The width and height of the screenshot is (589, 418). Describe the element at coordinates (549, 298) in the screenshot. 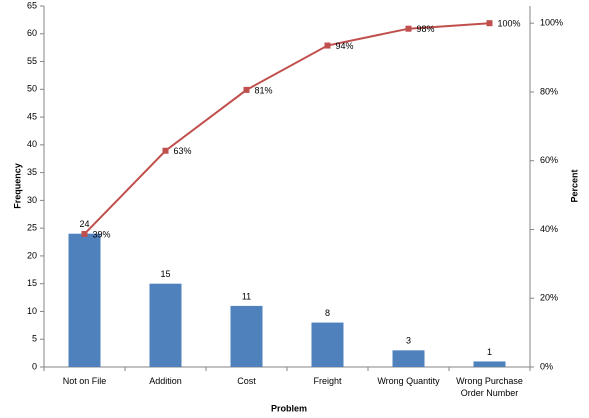

I see `y2-tick-label: 20%` at that location.